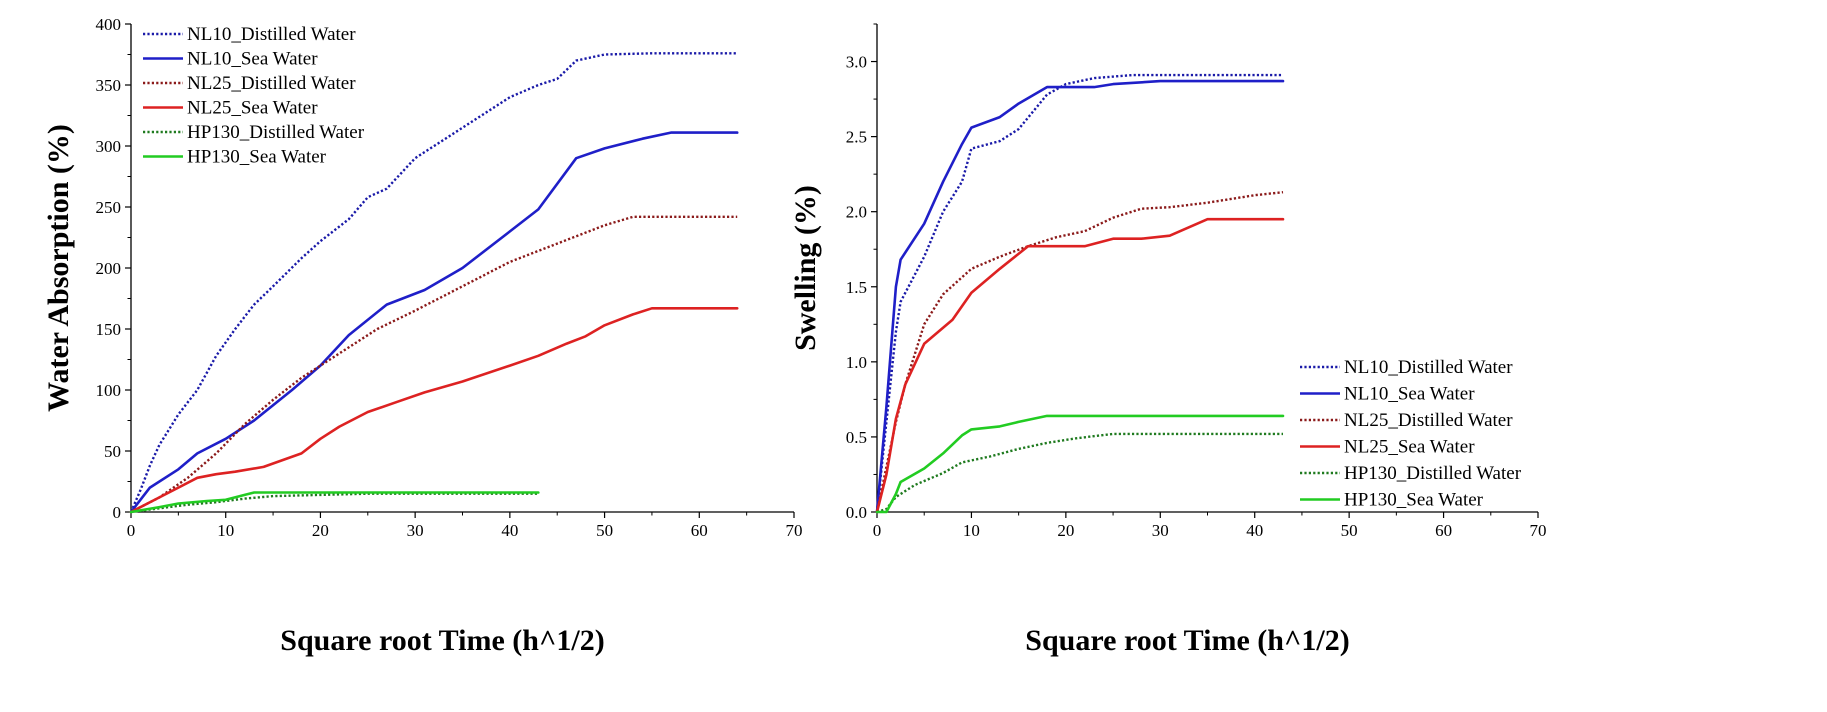 The height and width of the screenshot is (712, 1827). What do you see at coordinates (109, 207) in the screenshot?
I see `y-tick-label: 250` at bounding box center [109, 207].